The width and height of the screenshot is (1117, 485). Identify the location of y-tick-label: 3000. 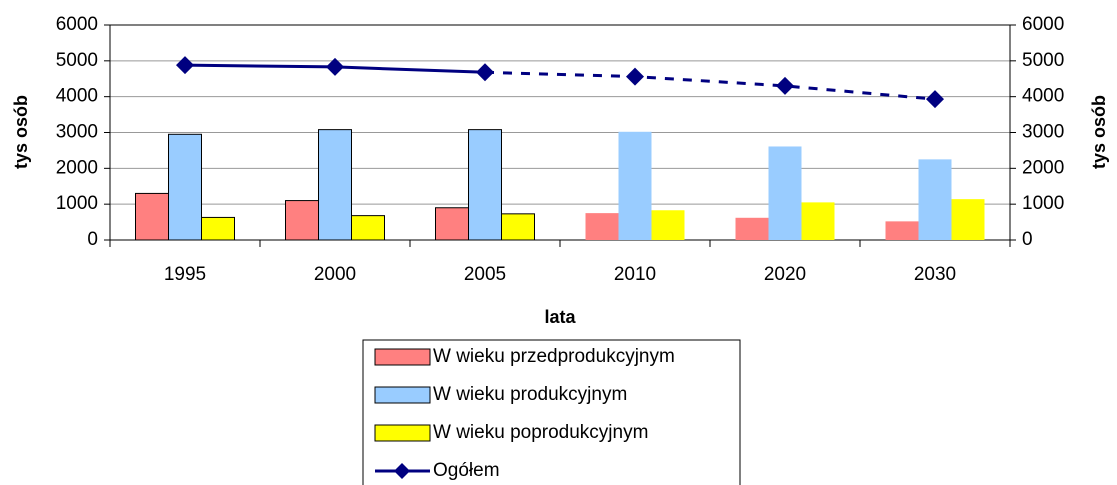
(77, 132).